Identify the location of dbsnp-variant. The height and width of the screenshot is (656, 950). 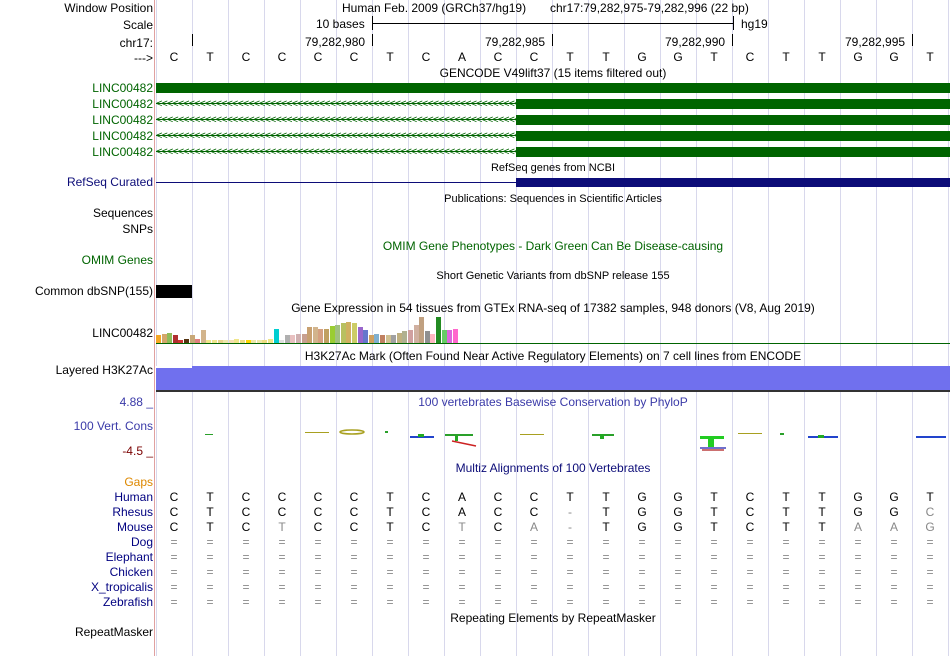
(174, 291).